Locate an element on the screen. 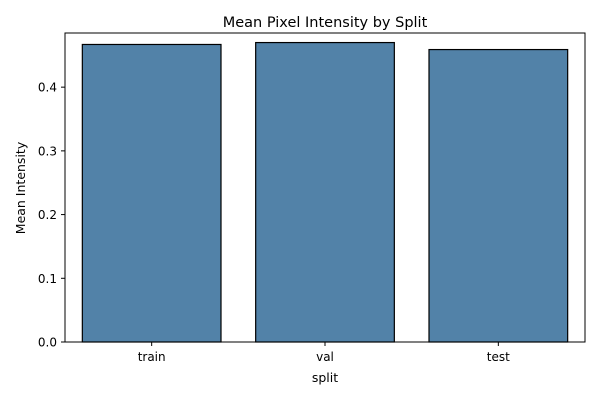 This screenshot has width=600, height=400. y-tick-label: 0.4 is located at coordinates (47, 88).